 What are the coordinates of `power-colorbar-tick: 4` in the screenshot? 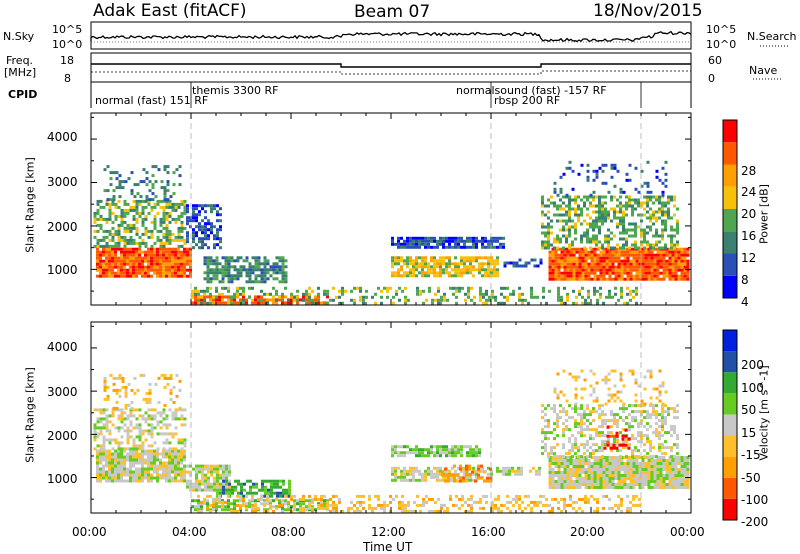 It's located at (745, 302).